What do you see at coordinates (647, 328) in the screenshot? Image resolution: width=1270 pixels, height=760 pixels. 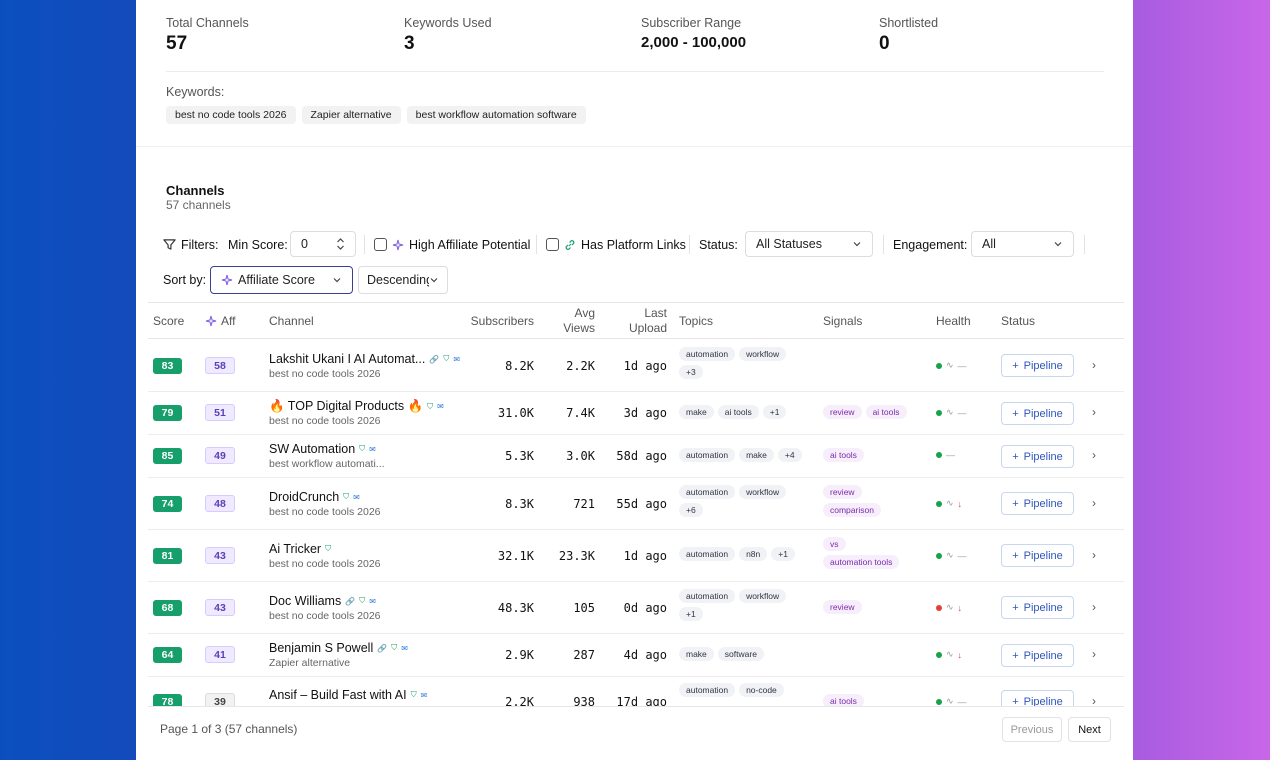 I see `col-last-upload-line2: Upload` at bounding box center [647, 328].